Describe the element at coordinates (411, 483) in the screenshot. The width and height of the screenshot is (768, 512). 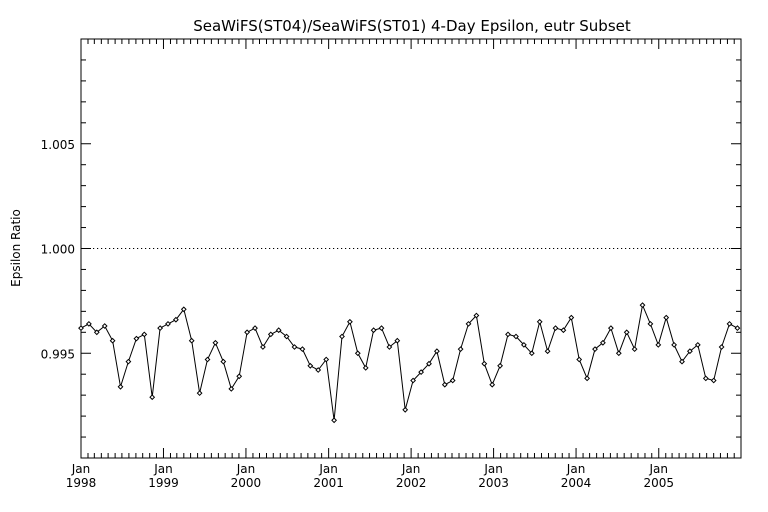
I see `x-tick-year-label: 2002` at that location.